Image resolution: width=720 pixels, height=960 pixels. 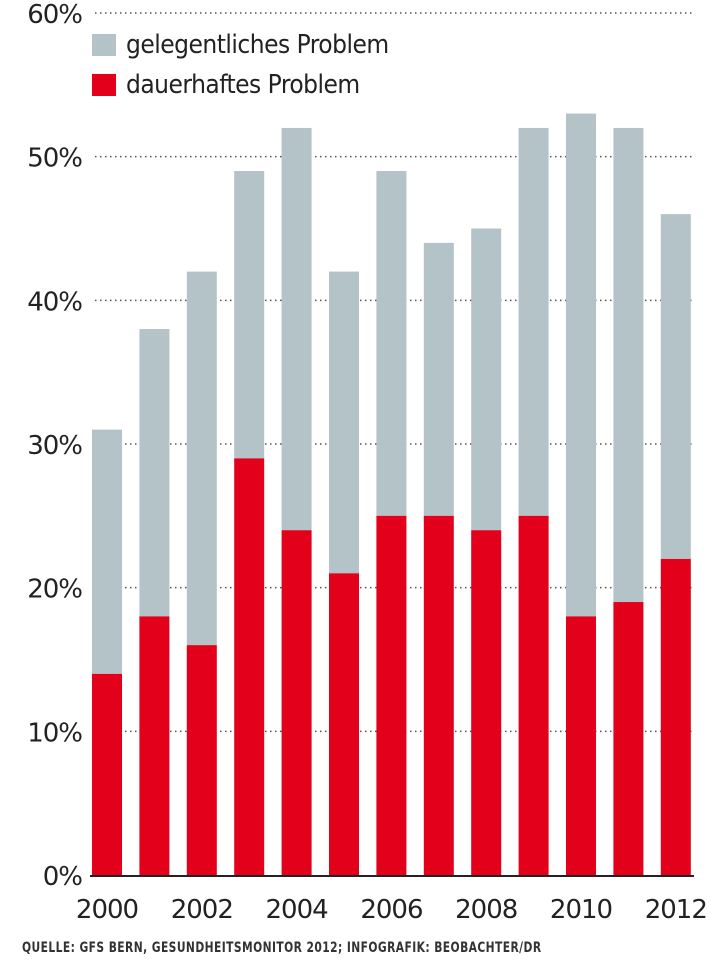 I want to click on bar-dauerhaft-2002, so click(x=201, y=760).